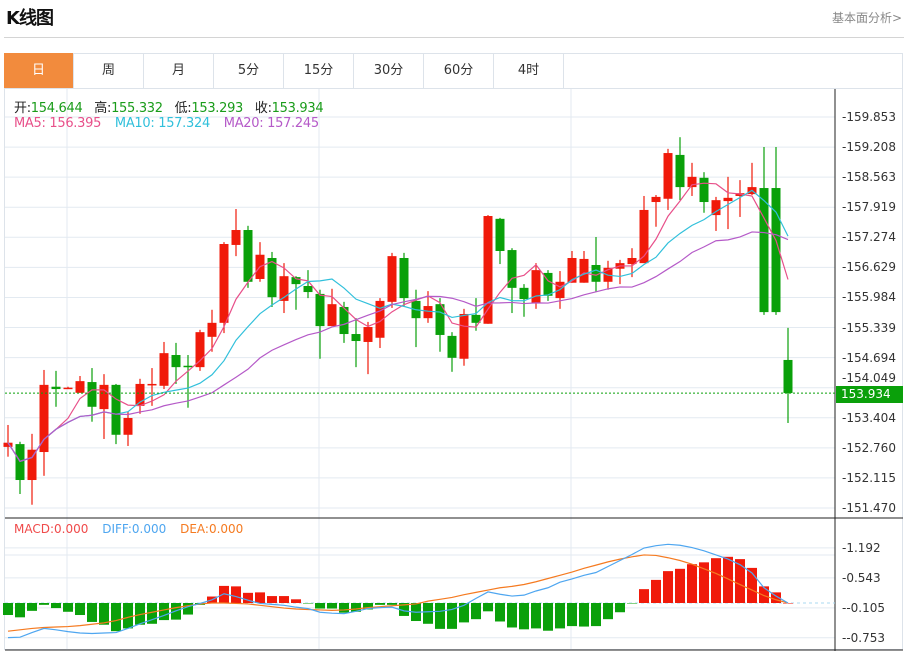 Image resolution: width=908 pixels, height=651 pixels. What do you see at coordinates (166, 123) in the screenshot?
I see `ma-legend: MA5: 156.395 MA10: 157.324 MA20: 157.245` at bounding box center [166, 123].